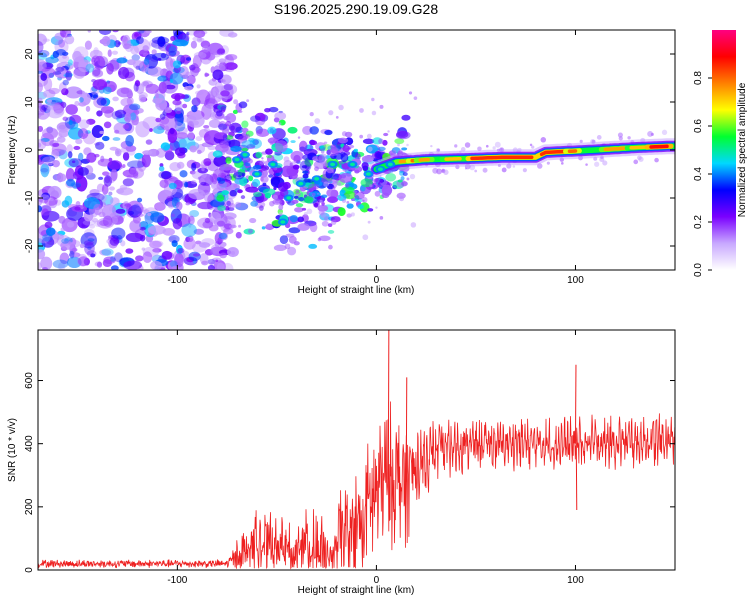 The width and height of the screenshot is (750, 605). What do you see at coordinates (29, 506) in the screenshot?
I see `y-tick-label: 200` at bounding box center [29, 506].